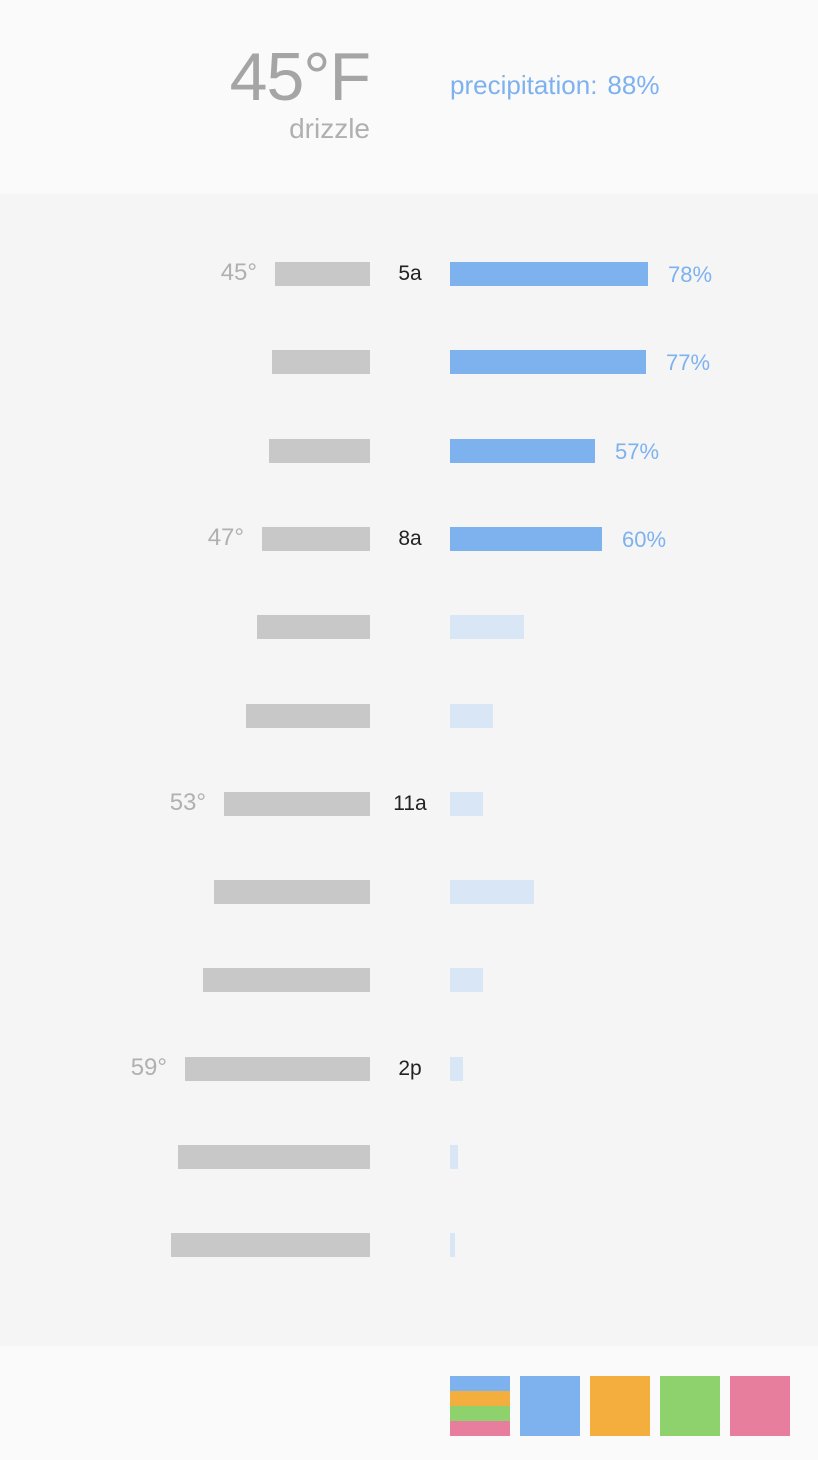  I want to click on precipitation-label: precipitation:, so click(524, 85).